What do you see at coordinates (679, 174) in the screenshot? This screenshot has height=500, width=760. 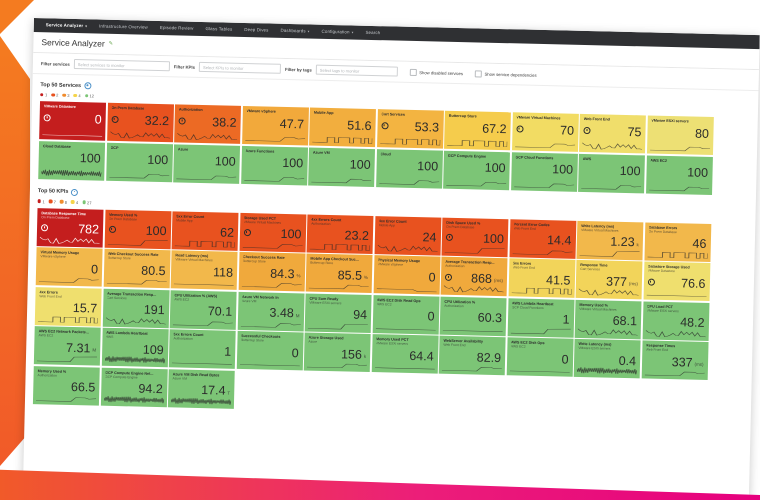 I see `service-tile: AWS EC2 100` at bounding box center [679, 174].